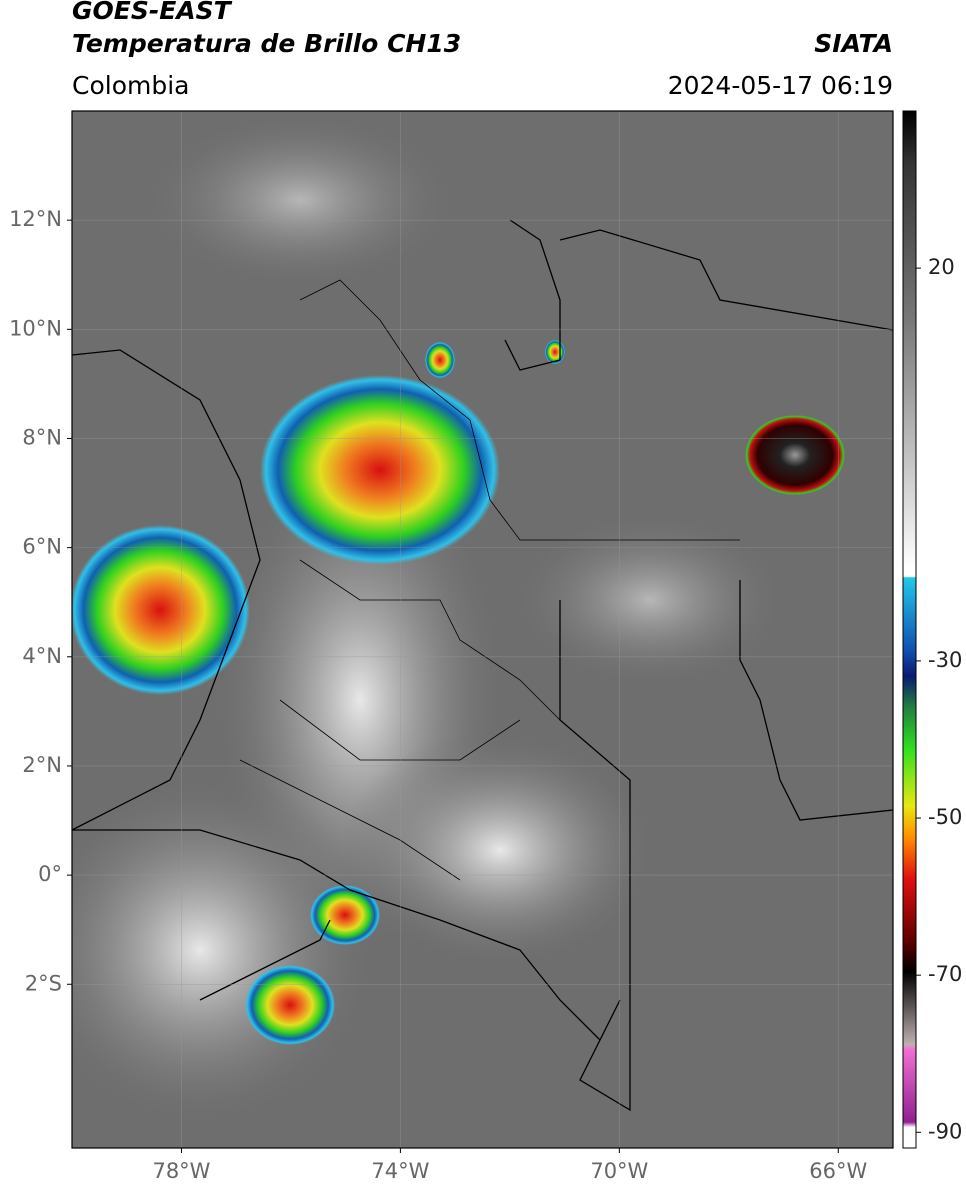 This screenshot has width=966, height=1194. What do you see at coordinates (42, 765) in the screenshot?
I see `y-tick-label: 2°N` at bounding box center [42, 765].